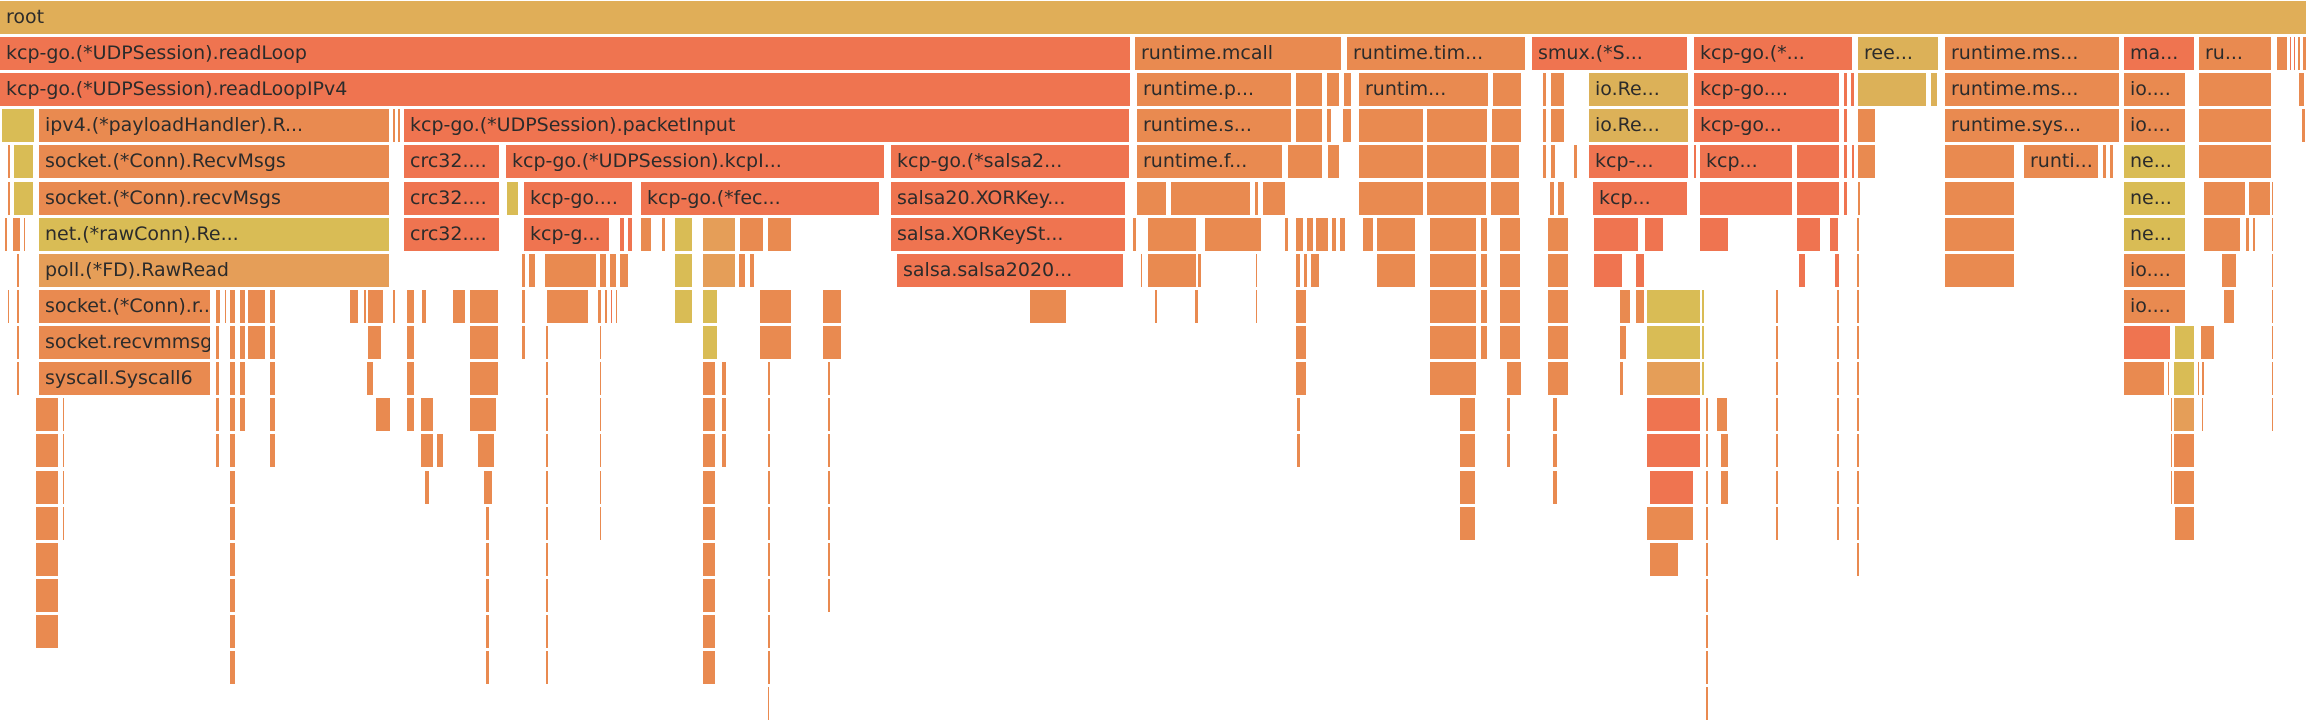 The image size is (2308, 722). What do you see at coordinates (565, 89) in the screenshot?
I see `flame-frame-kcp-go-udpsession-readloopipv4: kcp-go.(*UDPSession).readLoopIPv4` at bounding box center [565, 89].